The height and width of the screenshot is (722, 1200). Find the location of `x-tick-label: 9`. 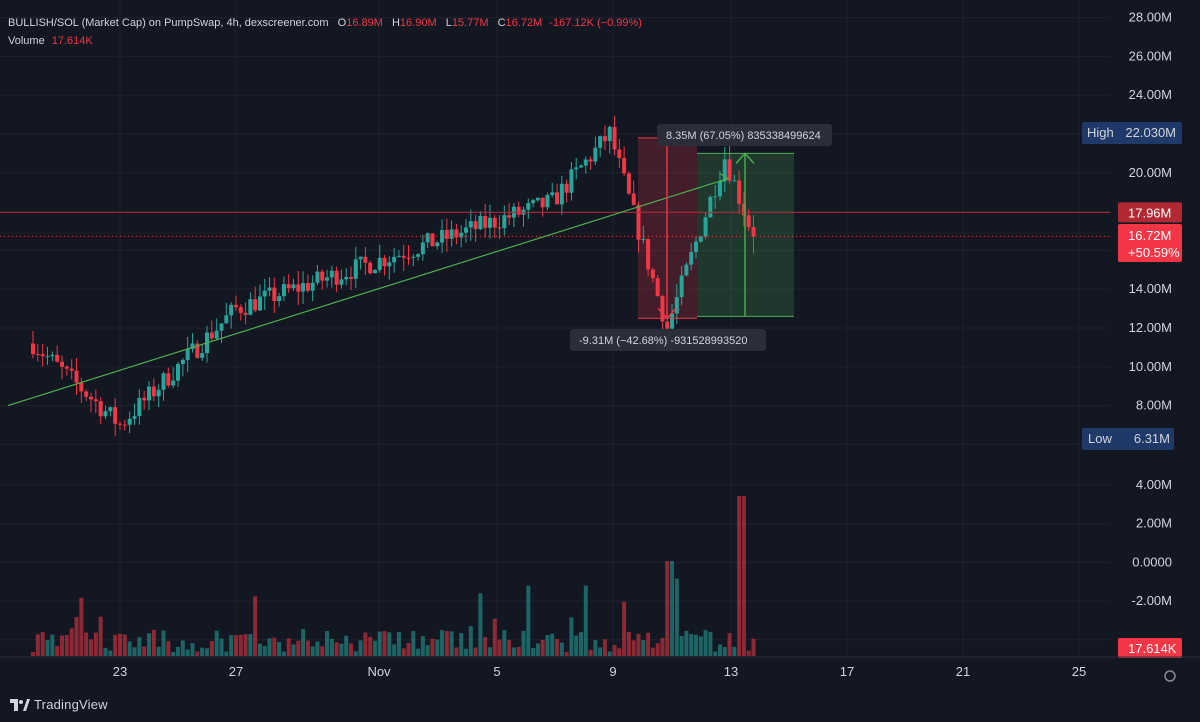

x-tick-label: 9 is located at coordinates (612, 671).